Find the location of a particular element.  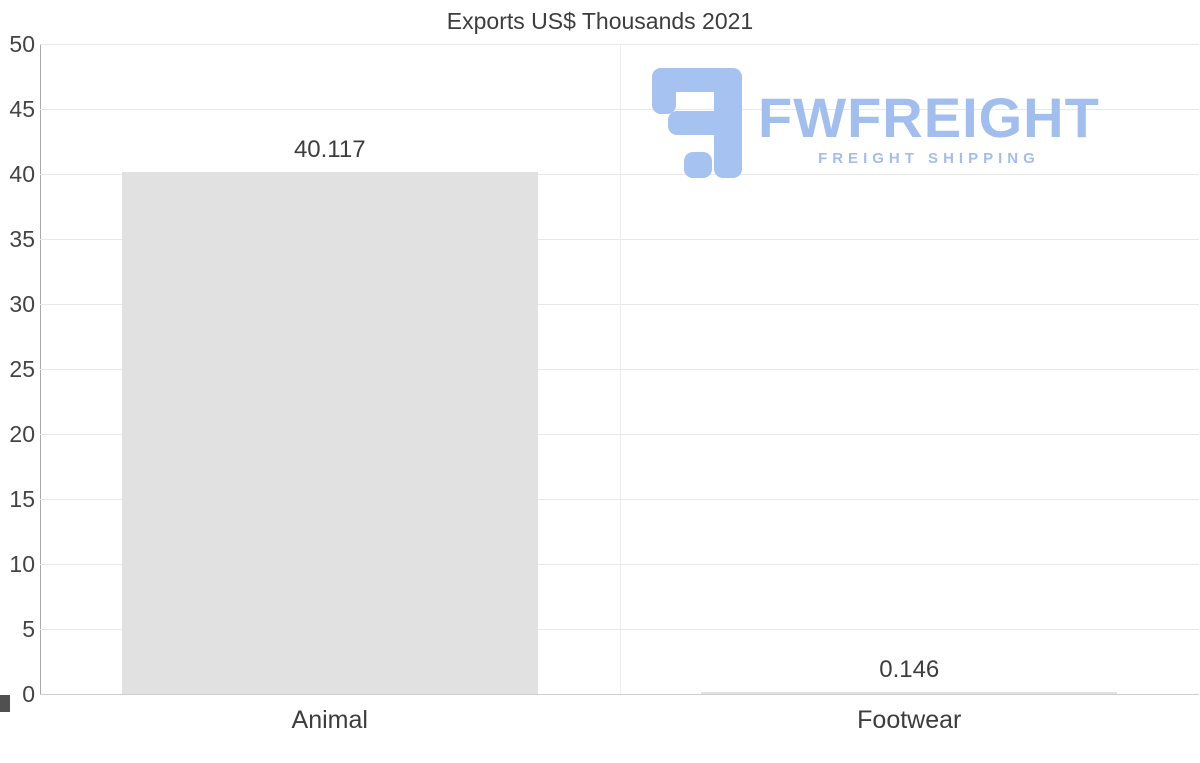

value-label-footwear: 0.146 is located at coordinates (909, 669).